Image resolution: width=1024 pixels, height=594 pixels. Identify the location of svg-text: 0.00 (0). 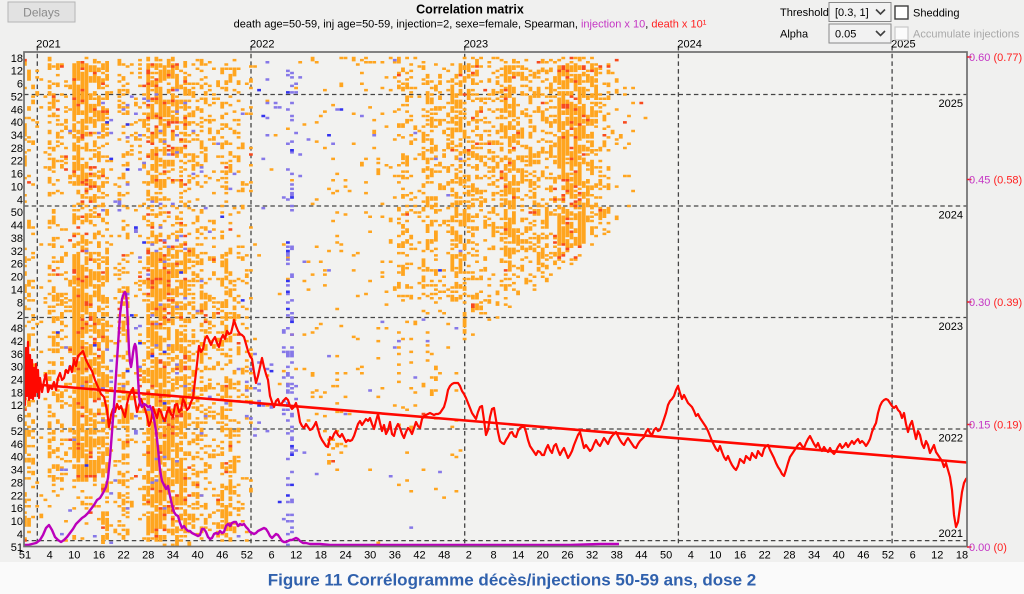
(988, 548).